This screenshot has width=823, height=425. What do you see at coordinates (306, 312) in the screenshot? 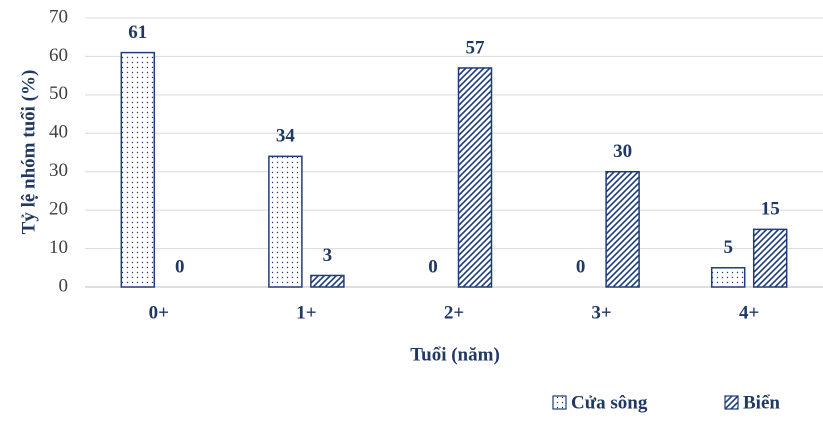
I see `x-tick-label: 1+` at bounding box center [306, 312].